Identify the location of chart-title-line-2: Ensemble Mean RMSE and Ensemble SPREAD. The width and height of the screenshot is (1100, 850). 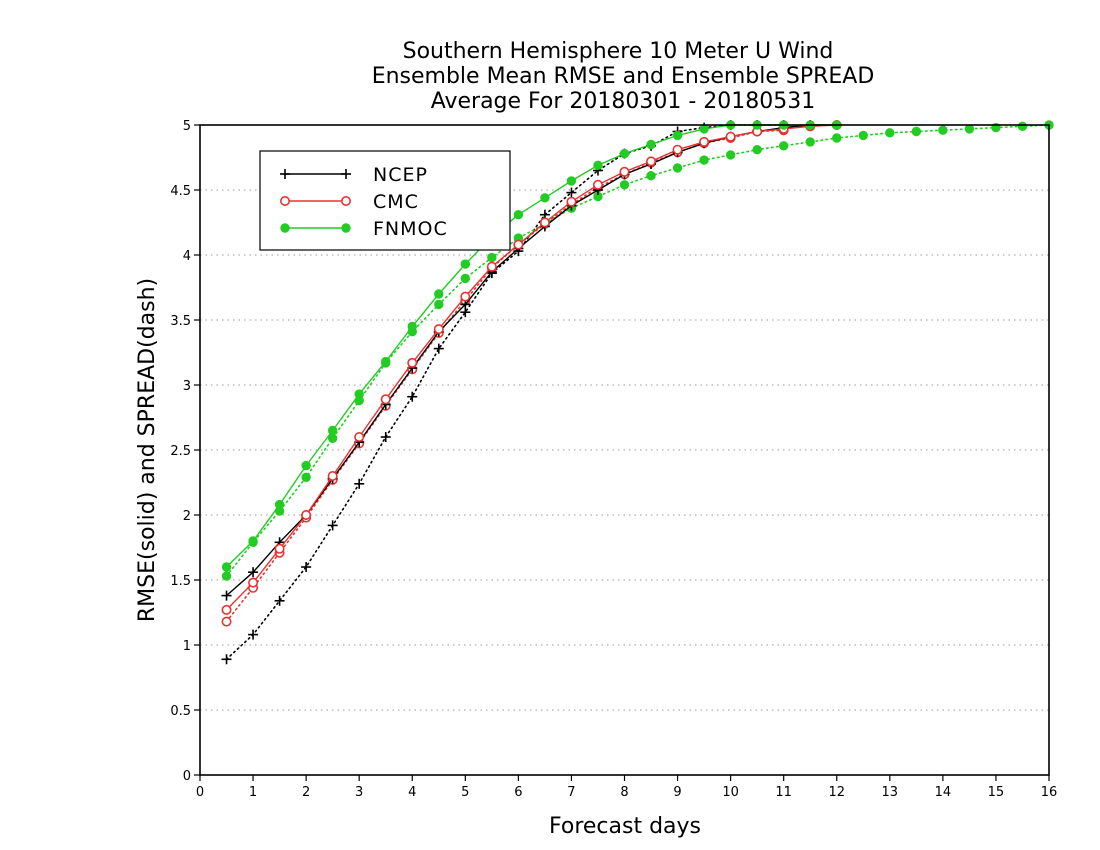
(623, 76).